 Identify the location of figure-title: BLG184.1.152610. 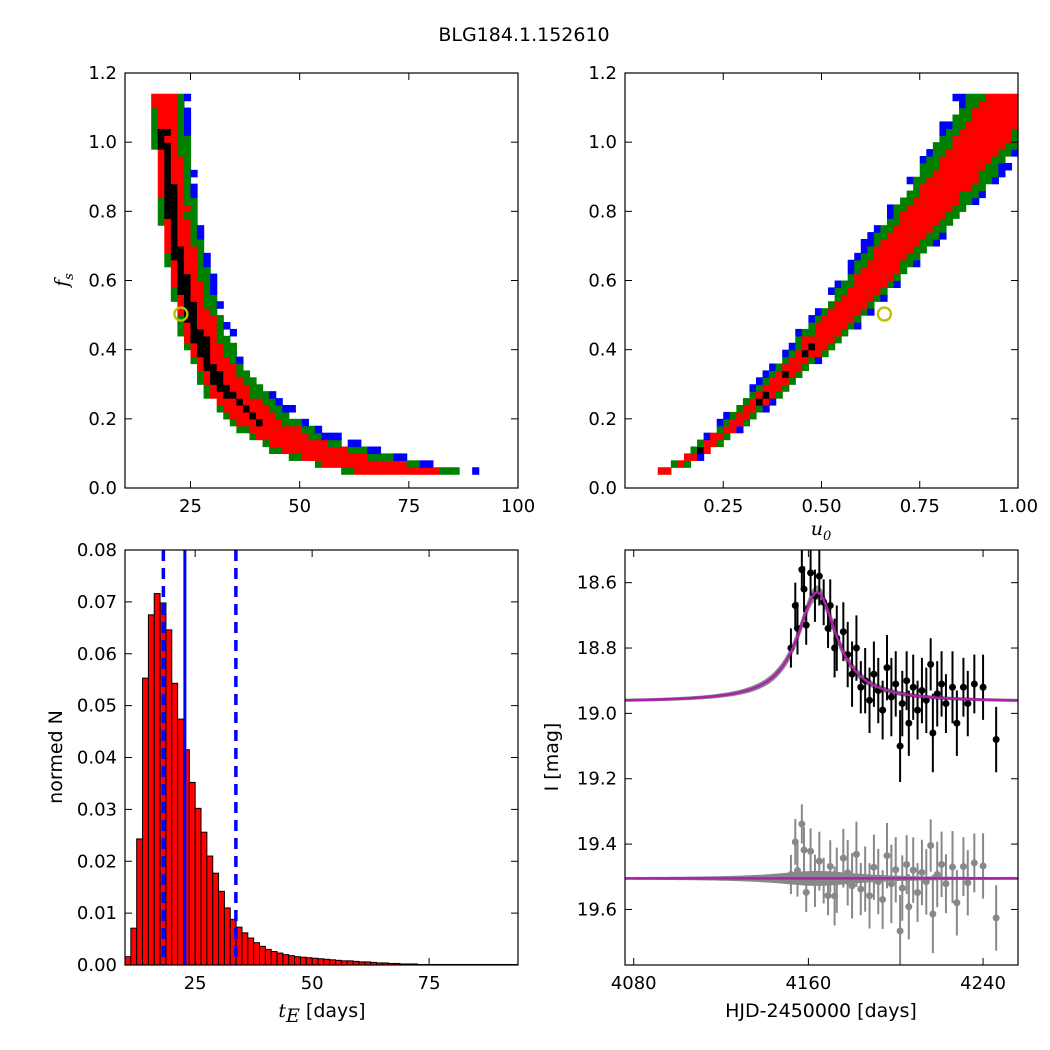
(523, 35).